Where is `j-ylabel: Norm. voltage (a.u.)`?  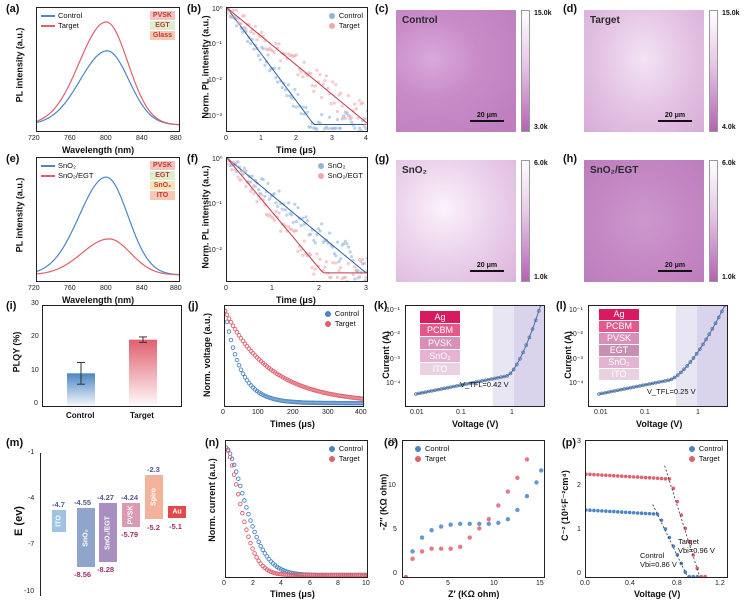 j-ylabel: Norm. voltage (a.u.) is located at coordinates (207, 355).